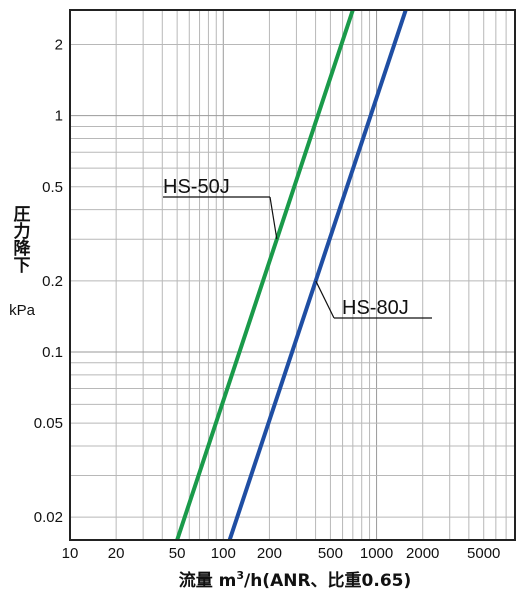  Describe the element at coordinates (70, 553) in the screenshot. I see `x-tick-label: 10` at that location.